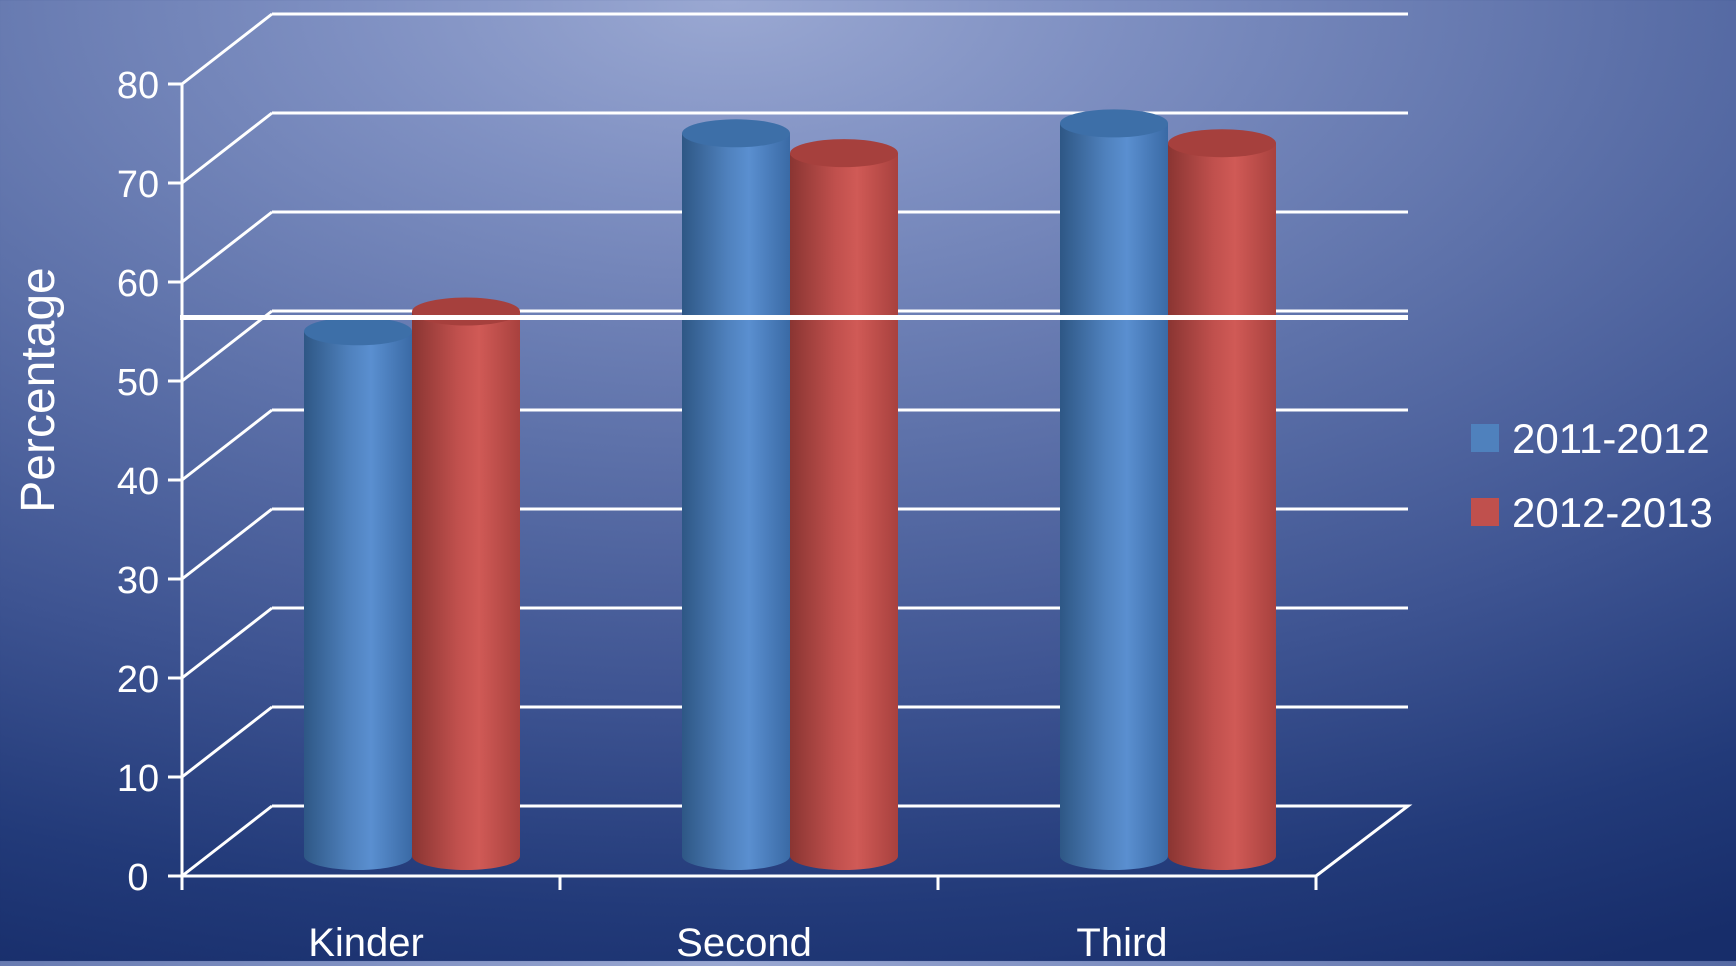  Describe the element at coordinates (138, 86) in the screenshot. I see `y-tick-label: 80` at that location.